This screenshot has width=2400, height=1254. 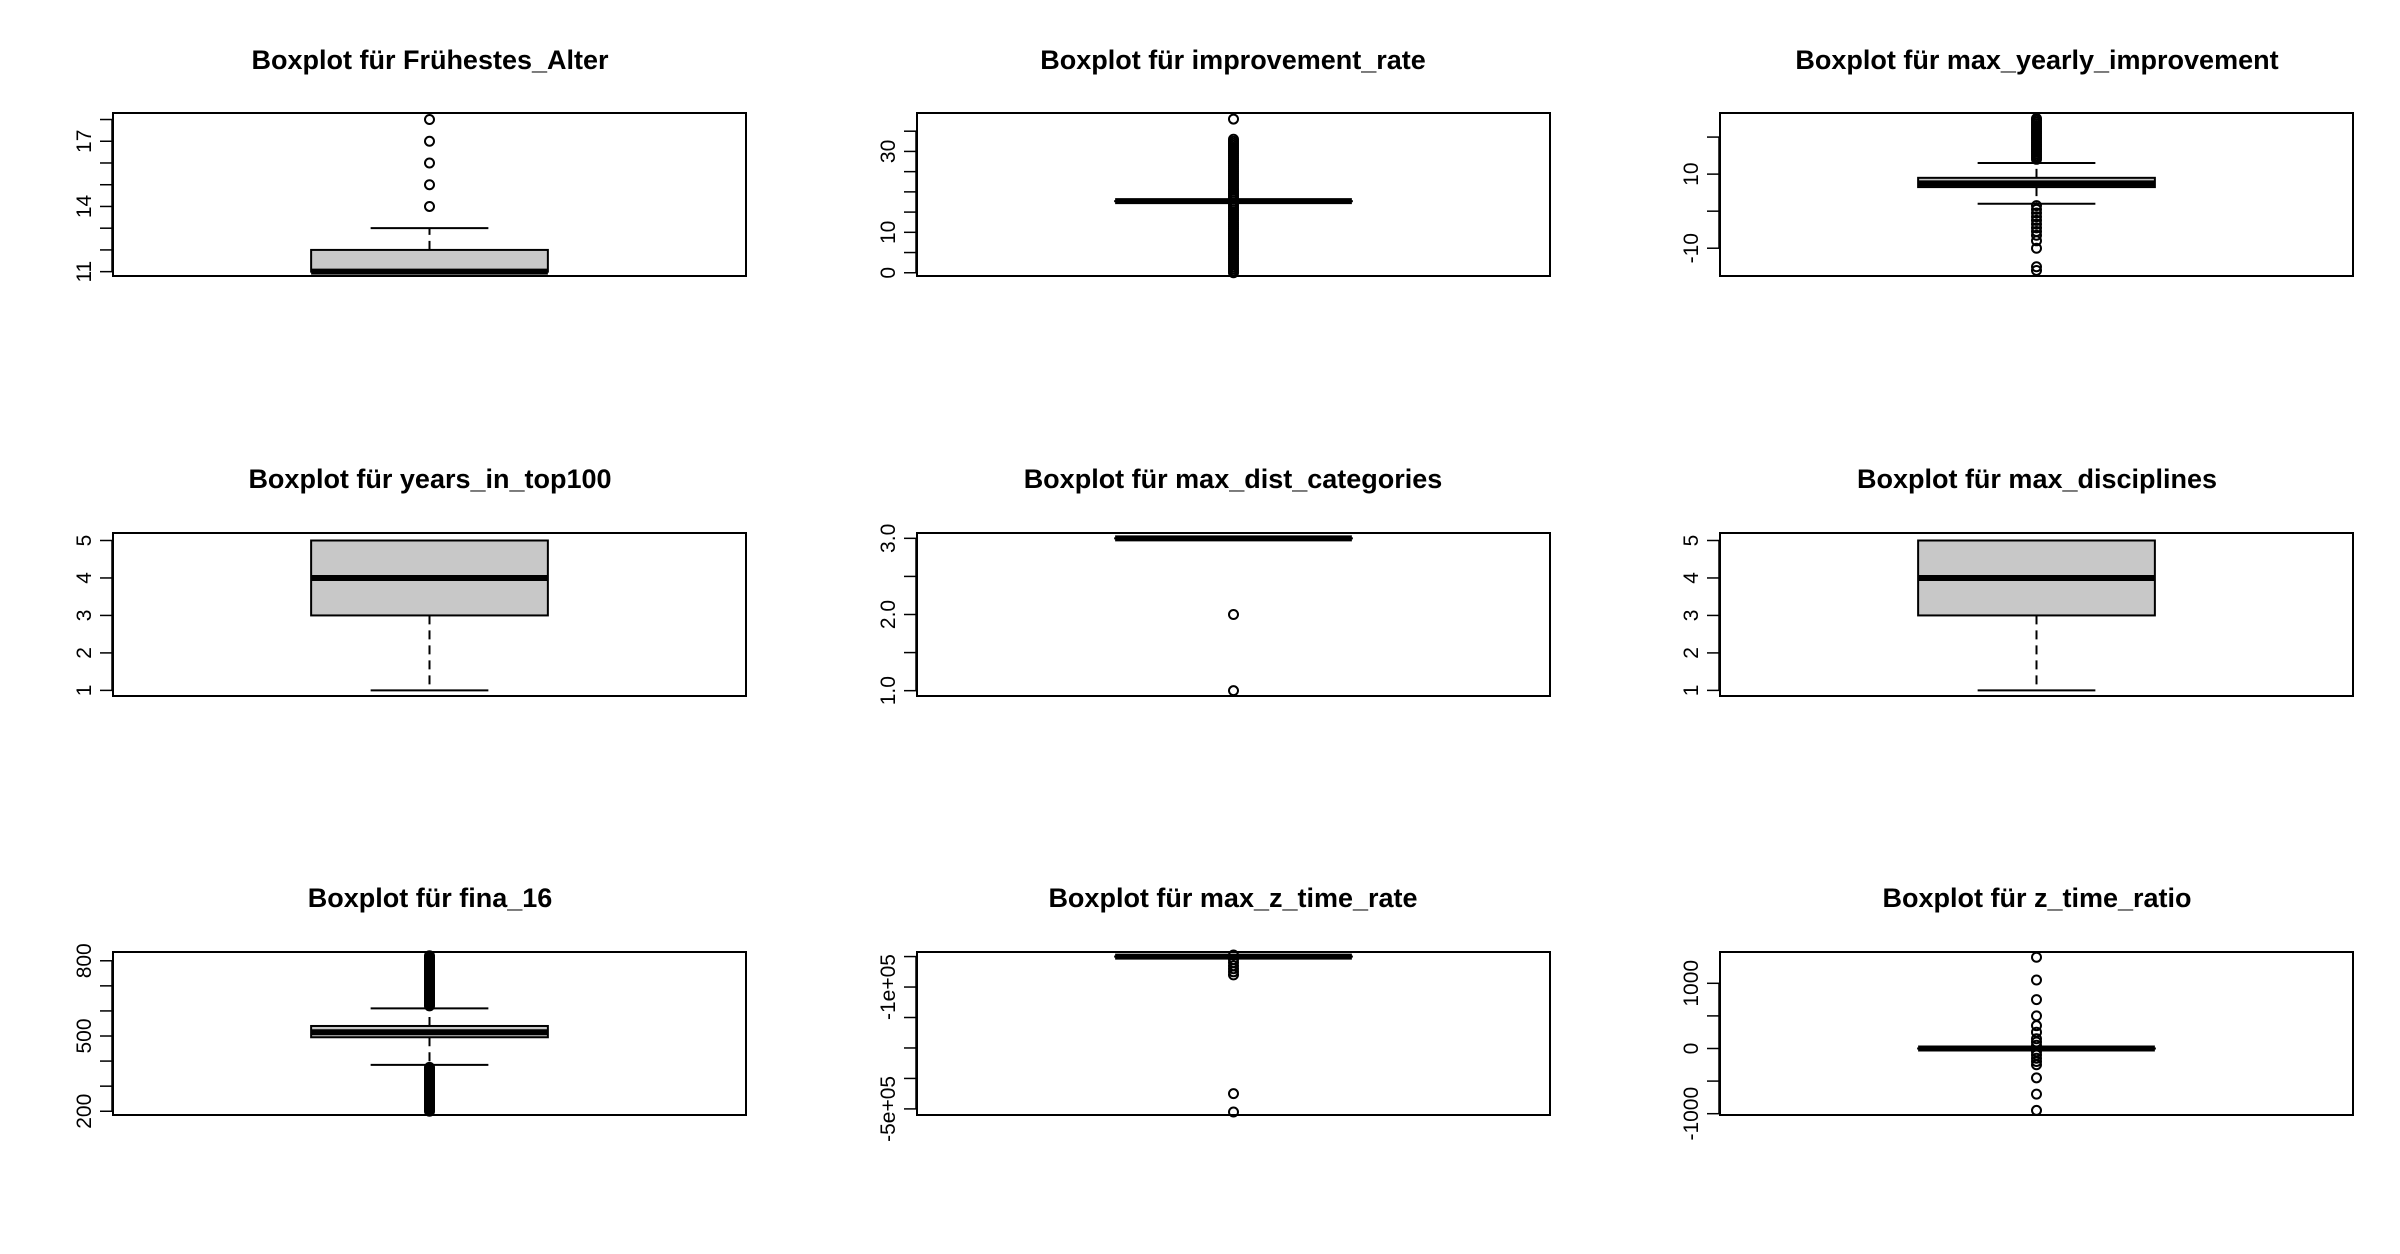 I want to click on y-tick-label: 2, so click(x=84, y=653).